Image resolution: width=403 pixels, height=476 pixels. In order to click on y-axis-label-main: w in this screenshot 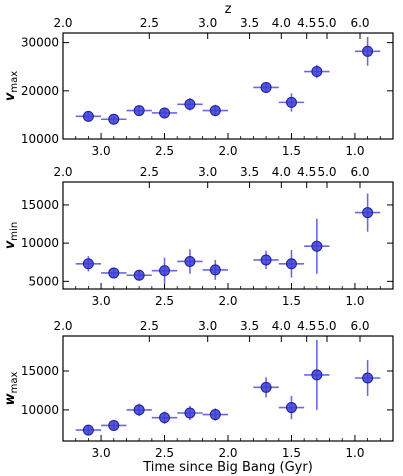, I will do `click(10, 398)`.